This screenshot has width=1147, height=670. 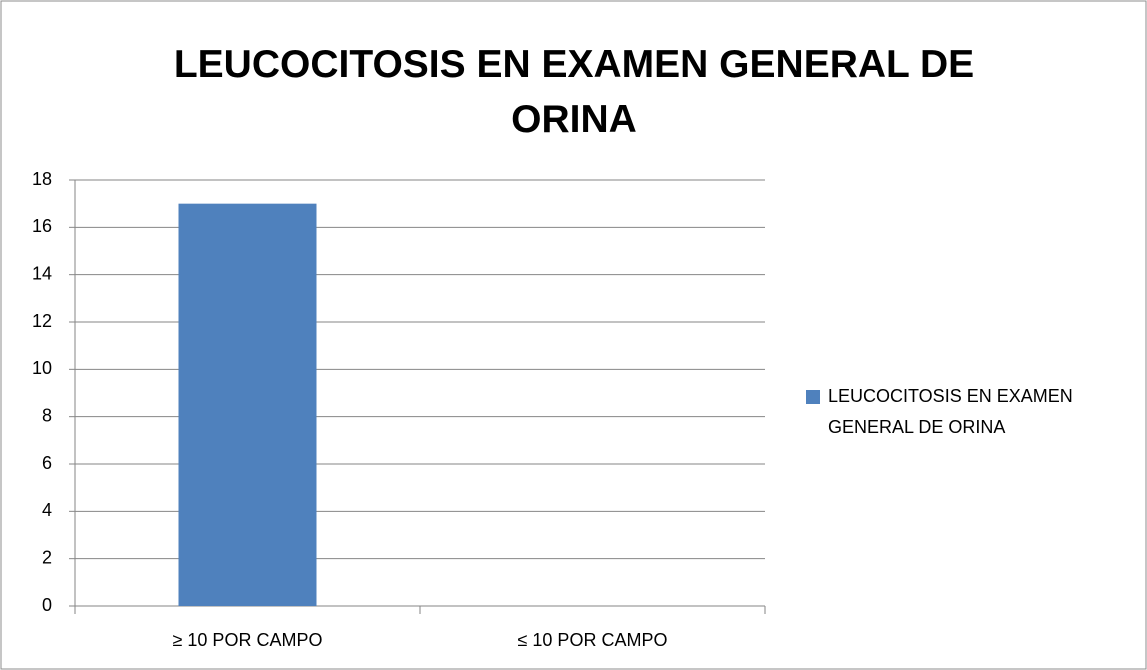 I want to click on x-tick-label: ≤ 10 POR CAMPO, so click(x=593, y=640).